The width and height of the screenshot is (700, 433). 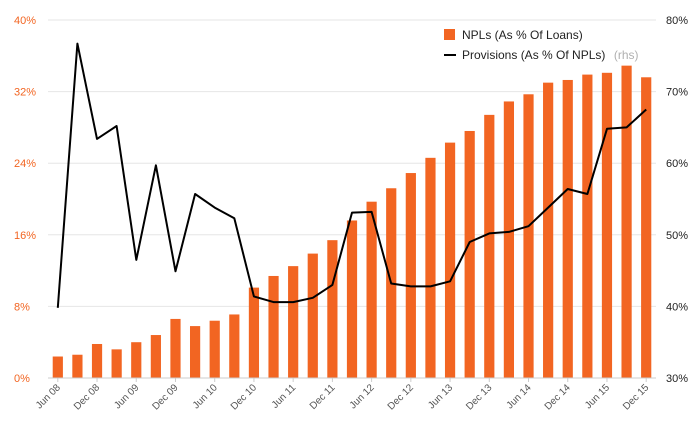 I want to click on y-right-tick-label: 60%, so click(x=677, y=164).